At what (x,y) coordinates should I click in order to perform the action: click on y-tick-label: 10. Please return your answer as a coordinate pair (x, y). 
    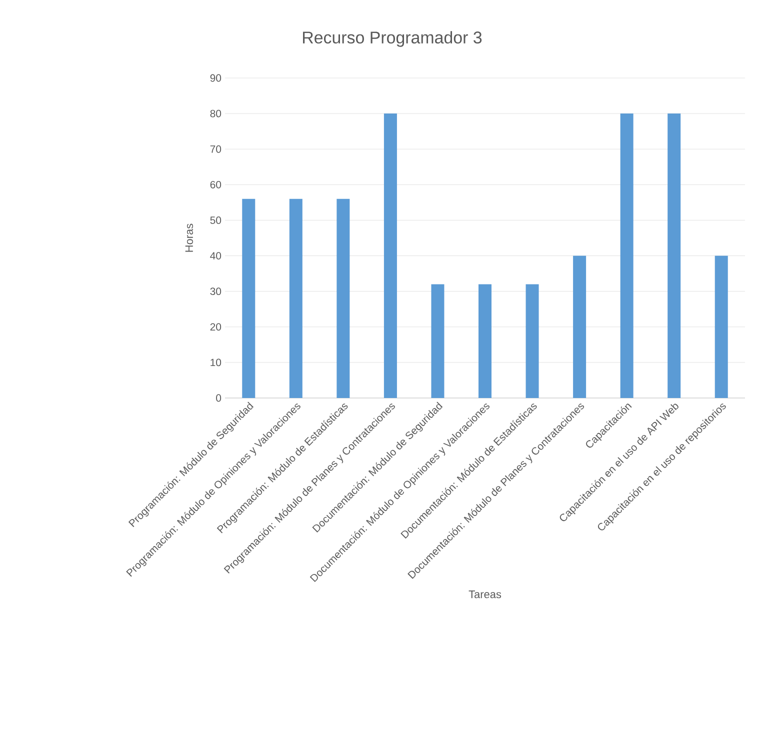
    Looking at the image, I should click on (216, 362).